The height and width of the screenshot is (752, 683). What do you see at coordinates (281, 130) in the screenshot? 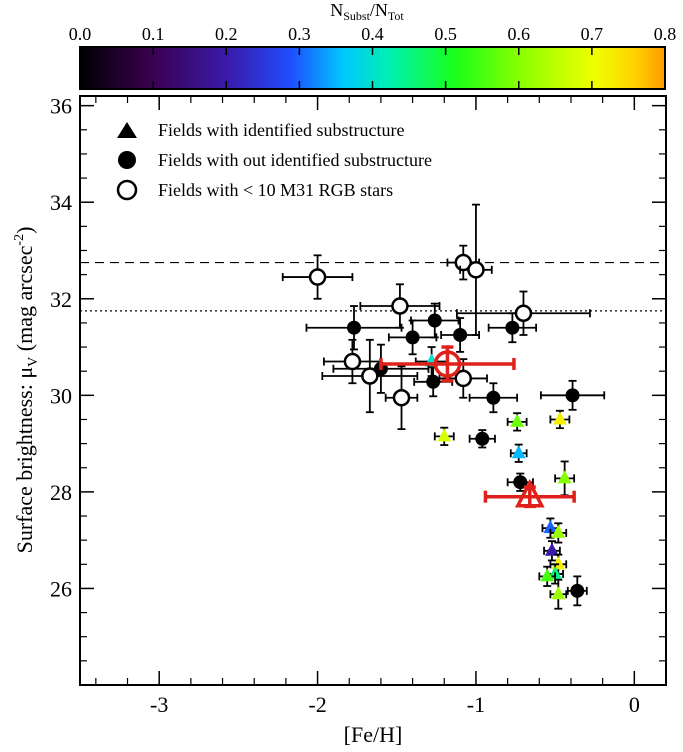
I see `legend-label-triangle: Fields with identified substructure` at bounding box center [281, 130].